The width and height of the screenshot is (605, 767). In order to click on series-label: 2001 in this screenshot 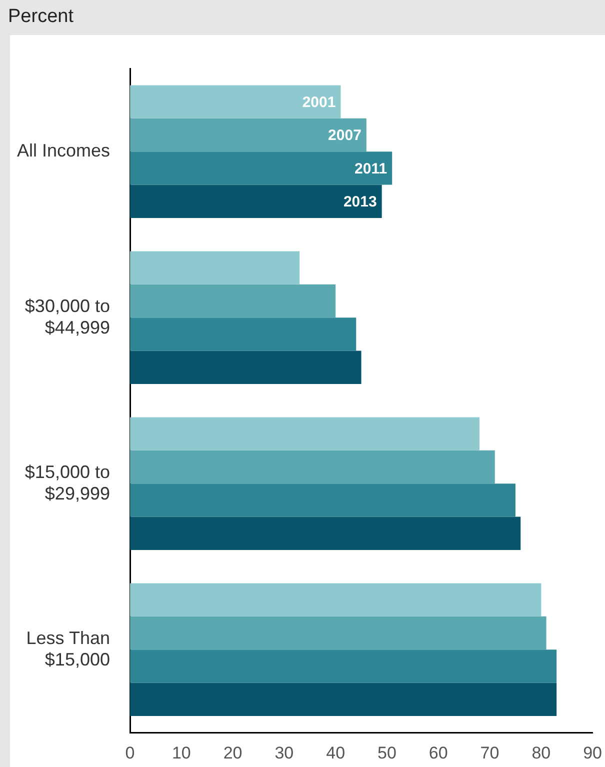, I will do `click(319, 102)`.